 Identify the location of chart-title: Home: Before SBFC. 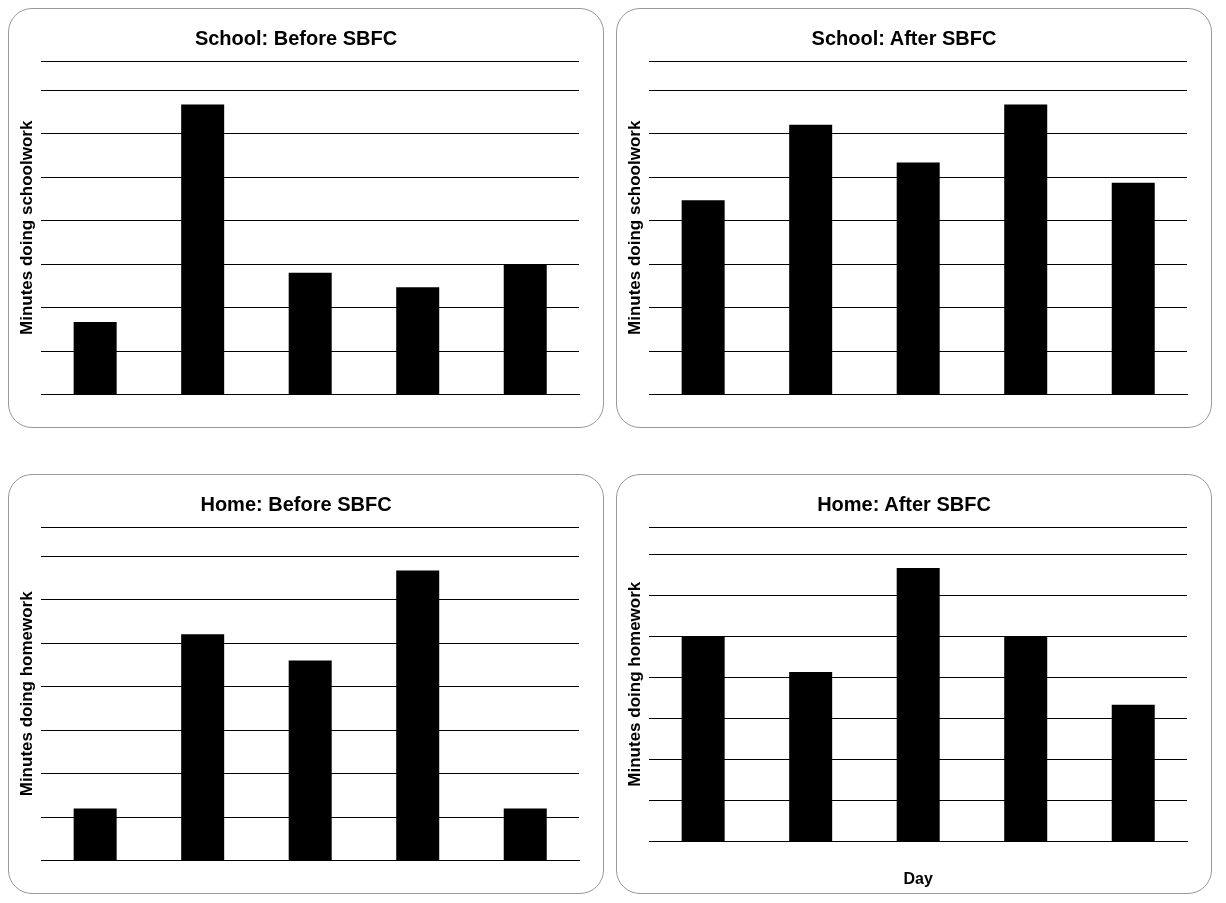
(296, 503).